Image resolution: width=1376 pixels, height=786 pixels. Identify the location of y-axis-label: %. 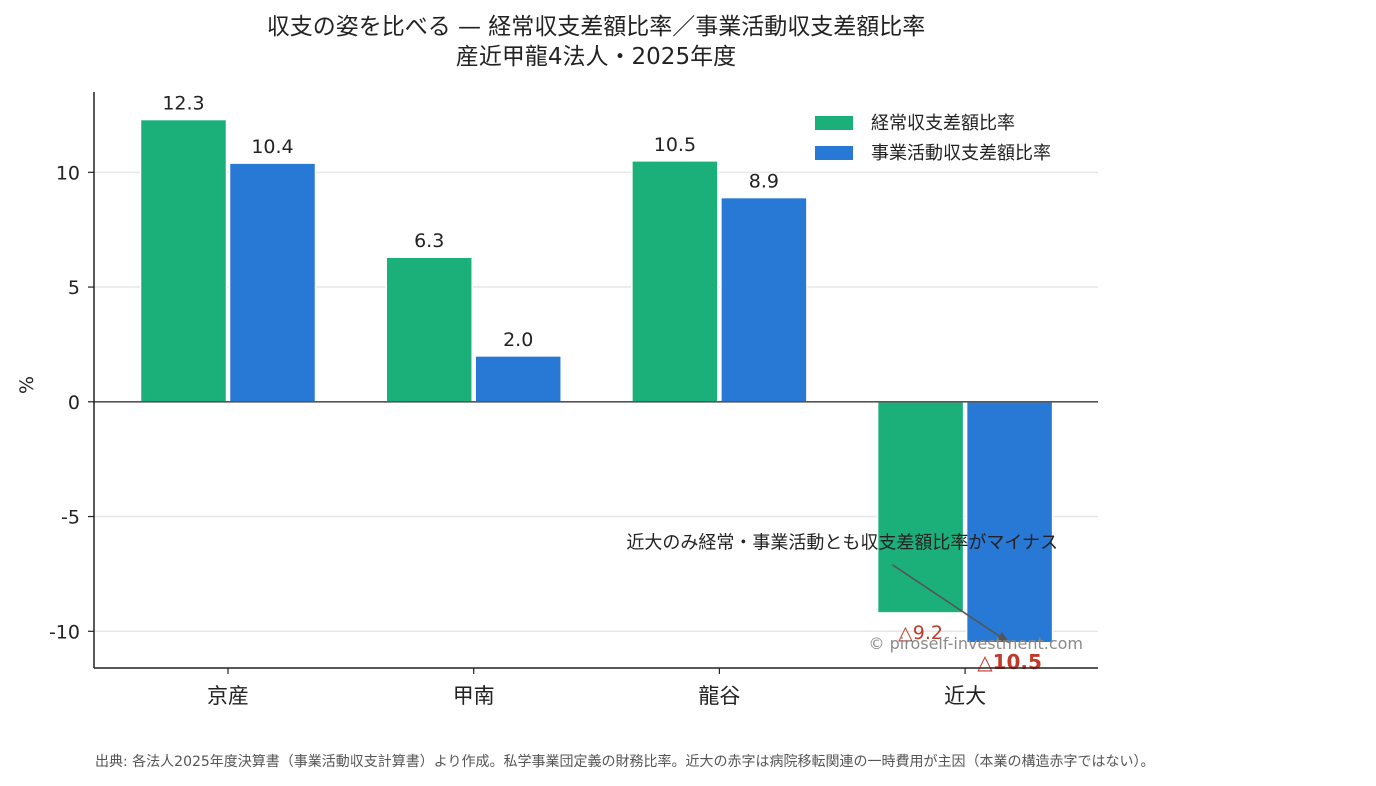
(27, 385).